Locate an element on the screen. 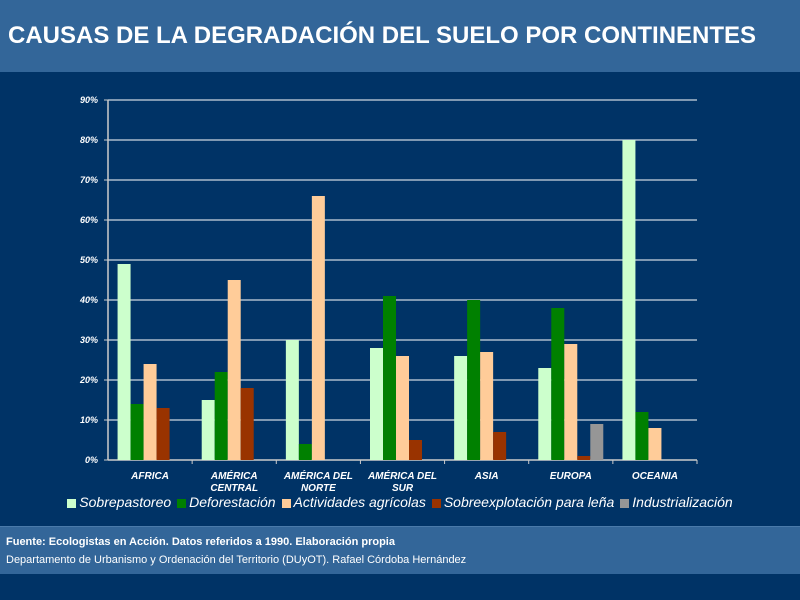 The image size is (800, 600). legend-item: Sobrepastoreo is located at coordinates (119, 502).